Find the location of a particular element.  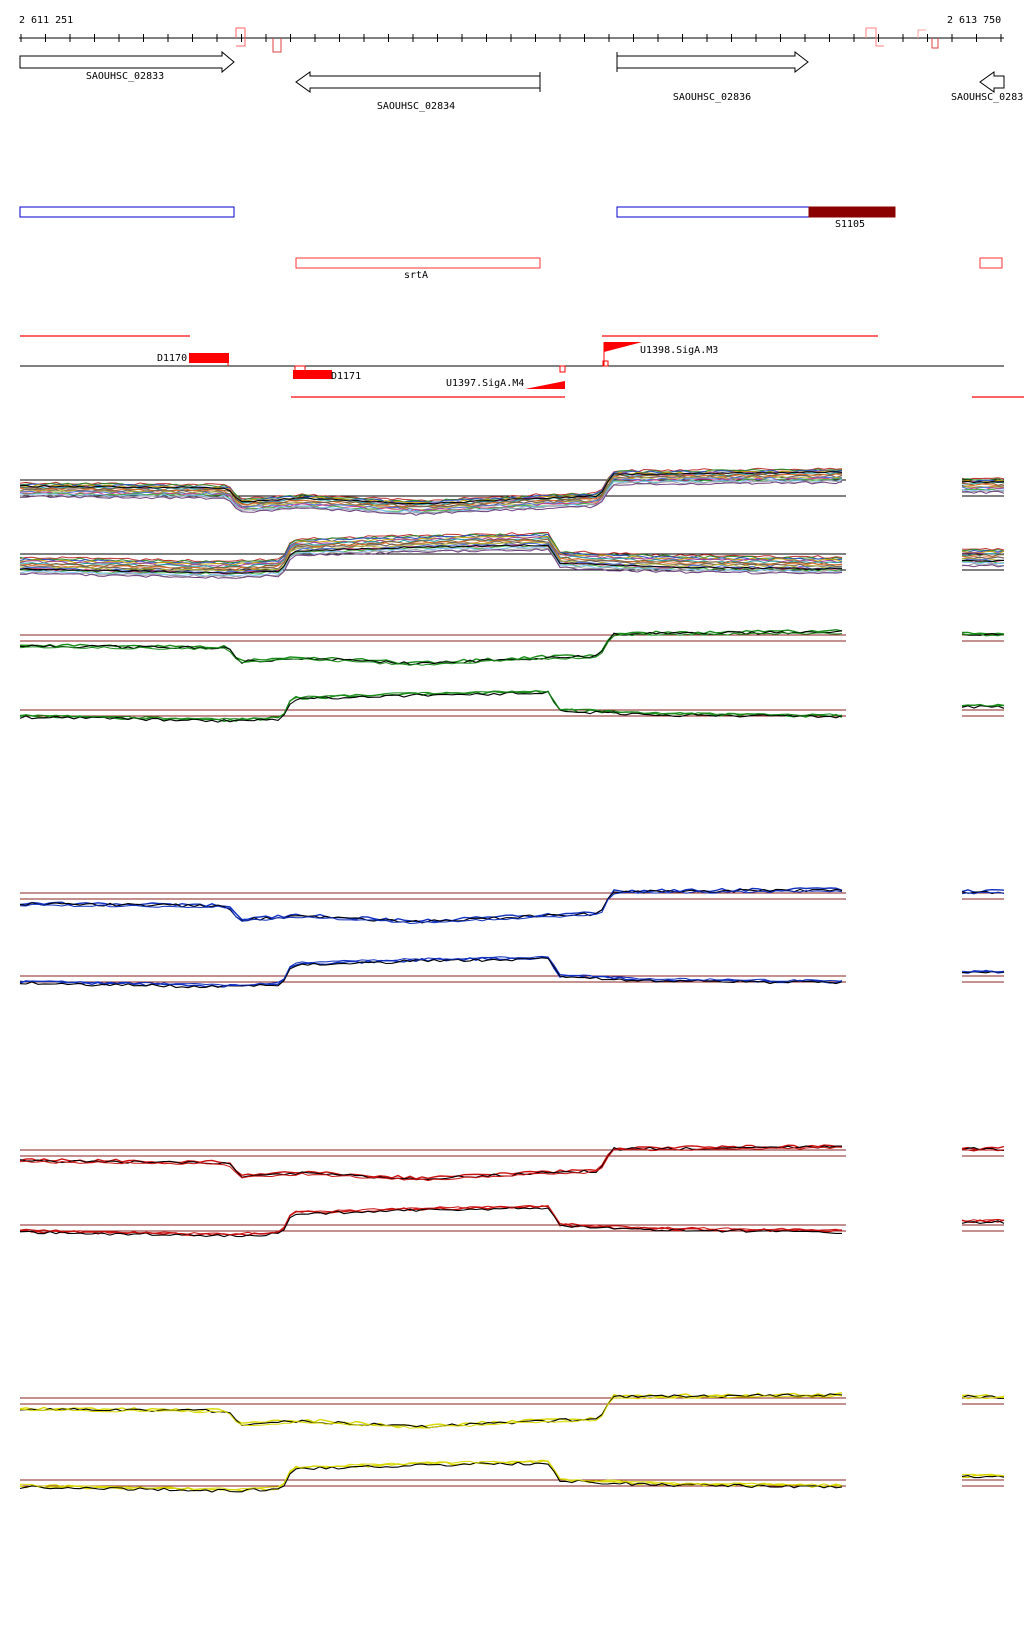

multi-sample-track-reverse is located at coordinates (512, 555).